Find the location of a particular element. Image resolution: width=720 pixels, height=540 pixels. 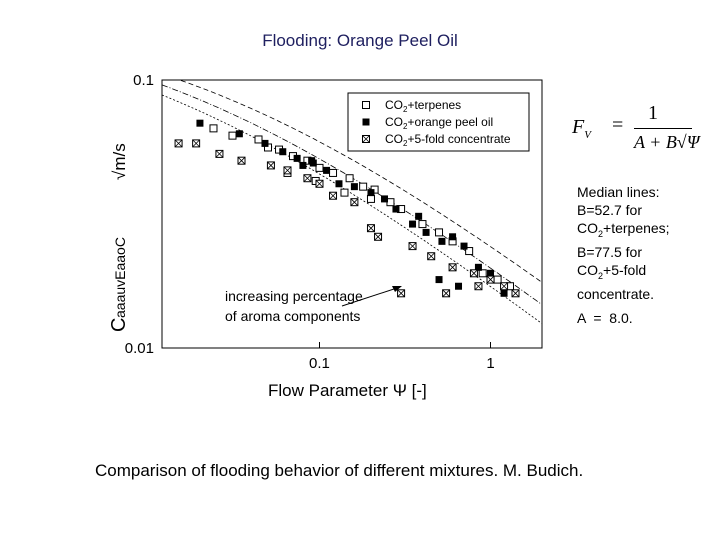

formula-fraction-bar is located at coordinates (663, 128).